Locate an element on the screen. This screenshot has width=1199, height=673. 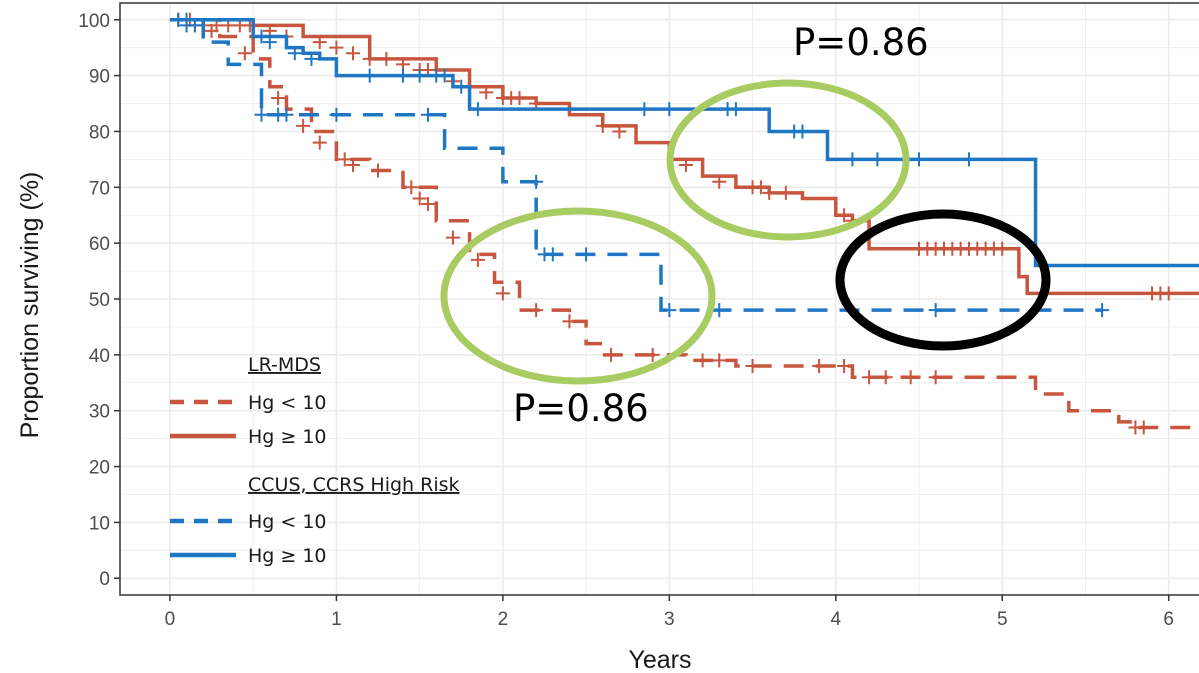
y-tick-label: 60 is located at coordinates (99, 244).